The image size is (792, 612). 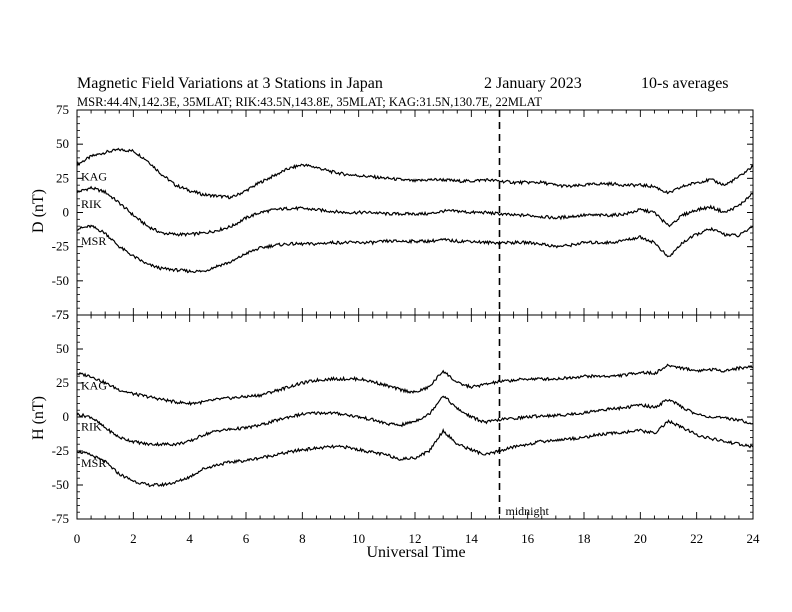 What do you see at coordinates (415, 538) in the screenshot?
I see `x-tick-label: 12` at bounding box center [415, 538].